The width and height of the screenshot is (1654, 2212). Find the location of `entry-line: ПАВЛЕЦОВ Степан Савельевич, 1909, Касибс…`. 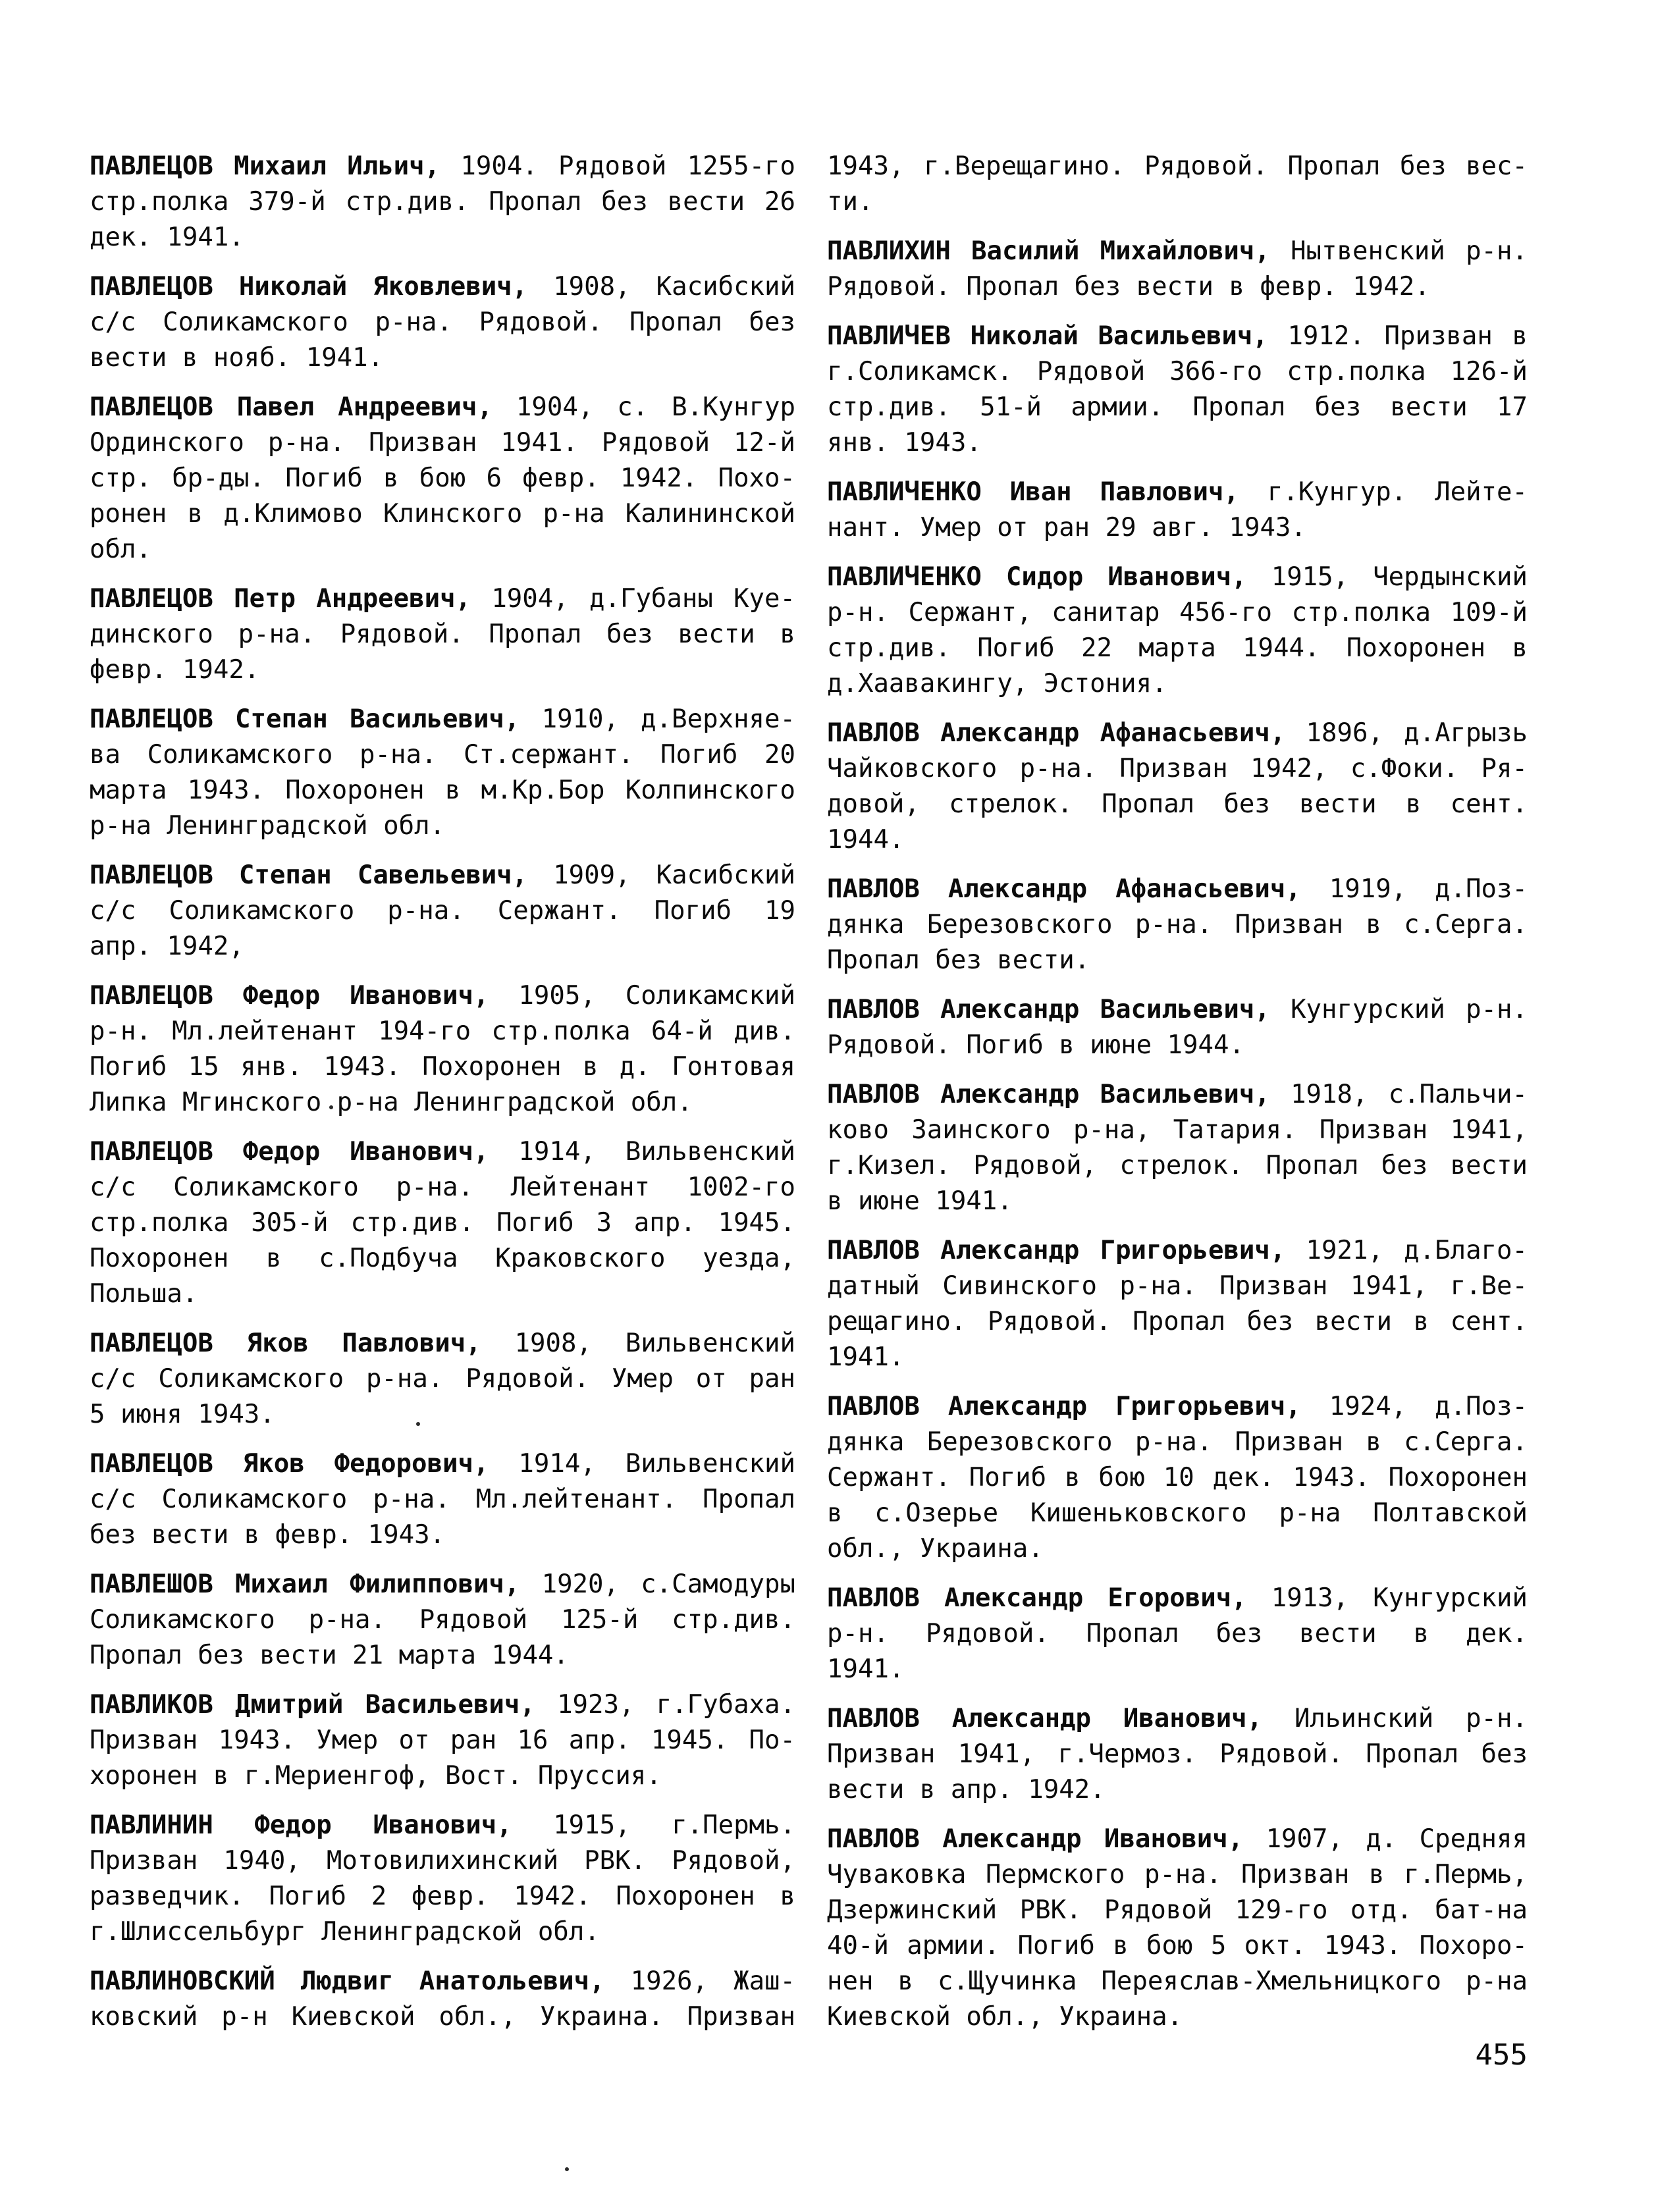

entry-line: ПАВЛЕЦОВ Степан Савельевич, 1909, Касибс… is located at coordinates (443, 875).